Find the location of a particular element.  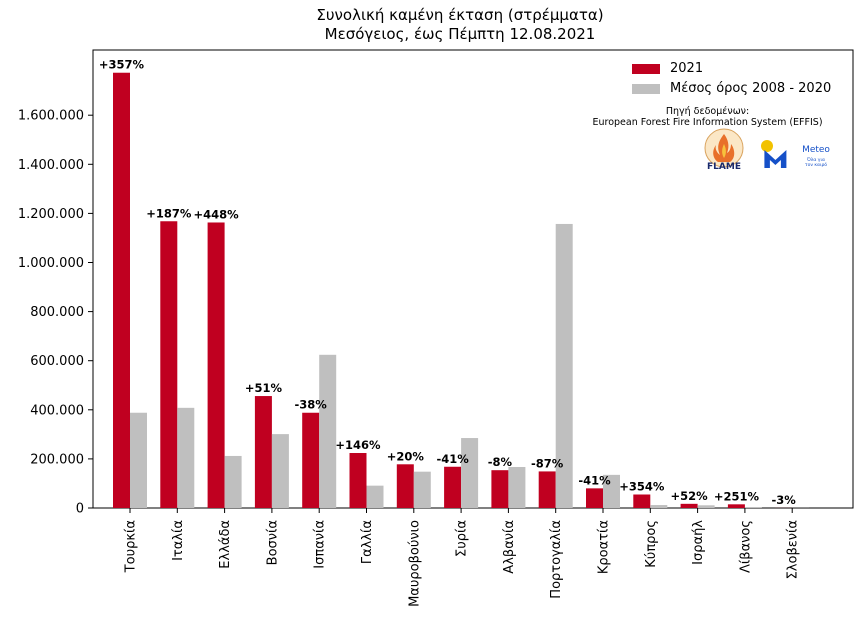

legend-label-average: Μέσος όρος 2008 - 2020 is located at coordinates (751, 88).